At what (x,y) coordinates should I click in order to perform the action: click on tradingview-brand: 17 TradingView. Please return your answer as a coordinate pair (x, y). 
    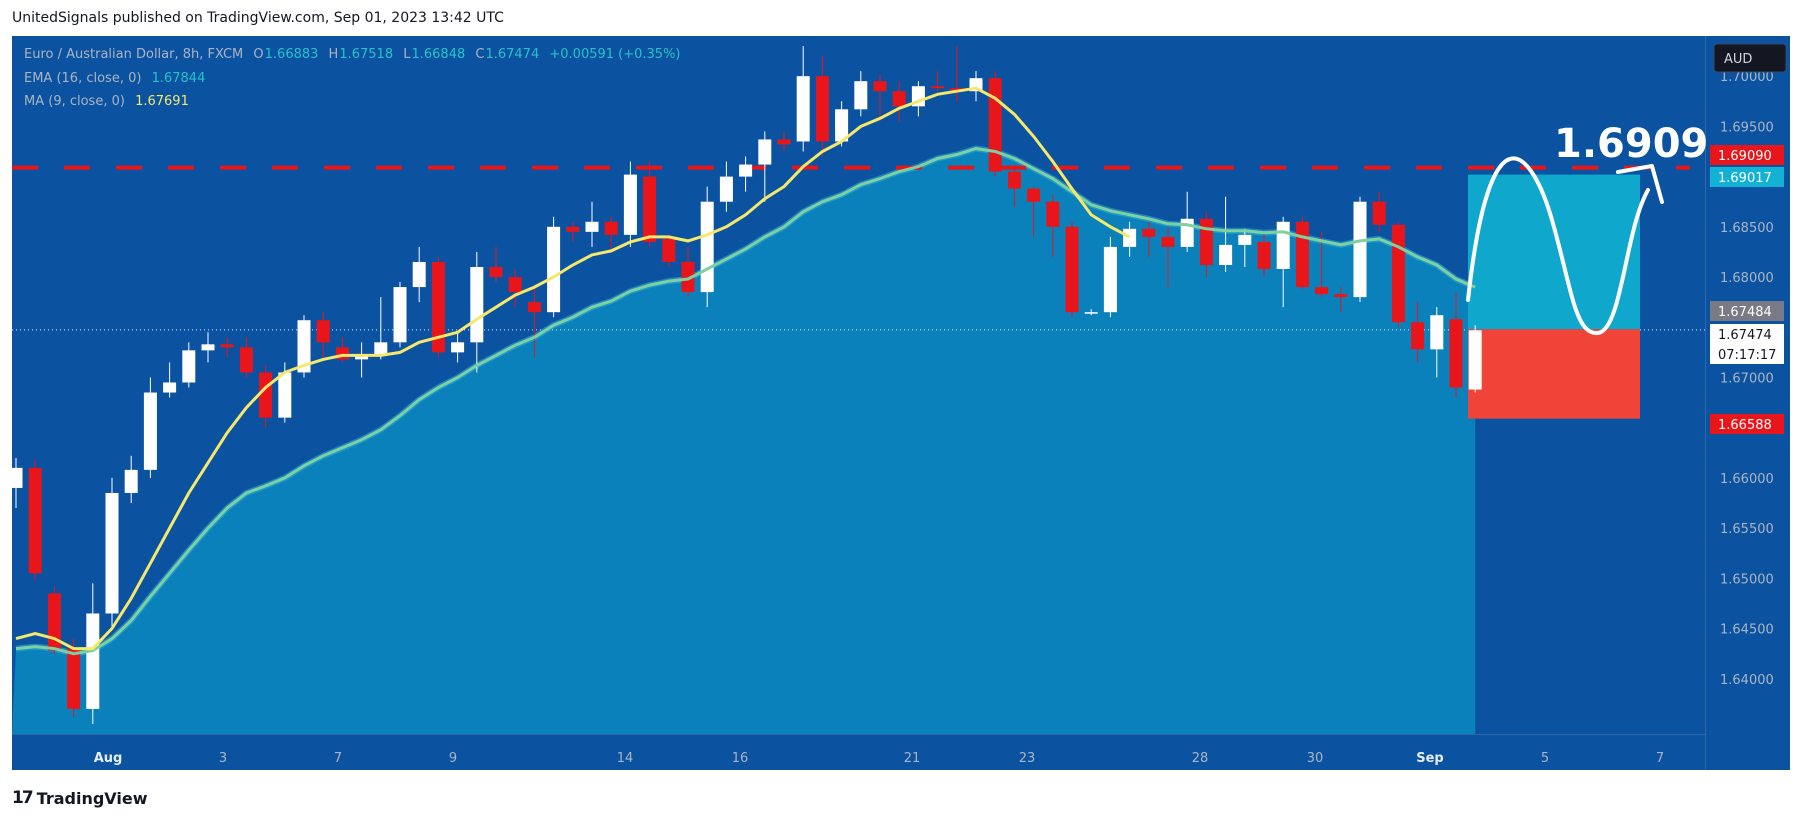
    Looking at the image, I should click on (80, 798).